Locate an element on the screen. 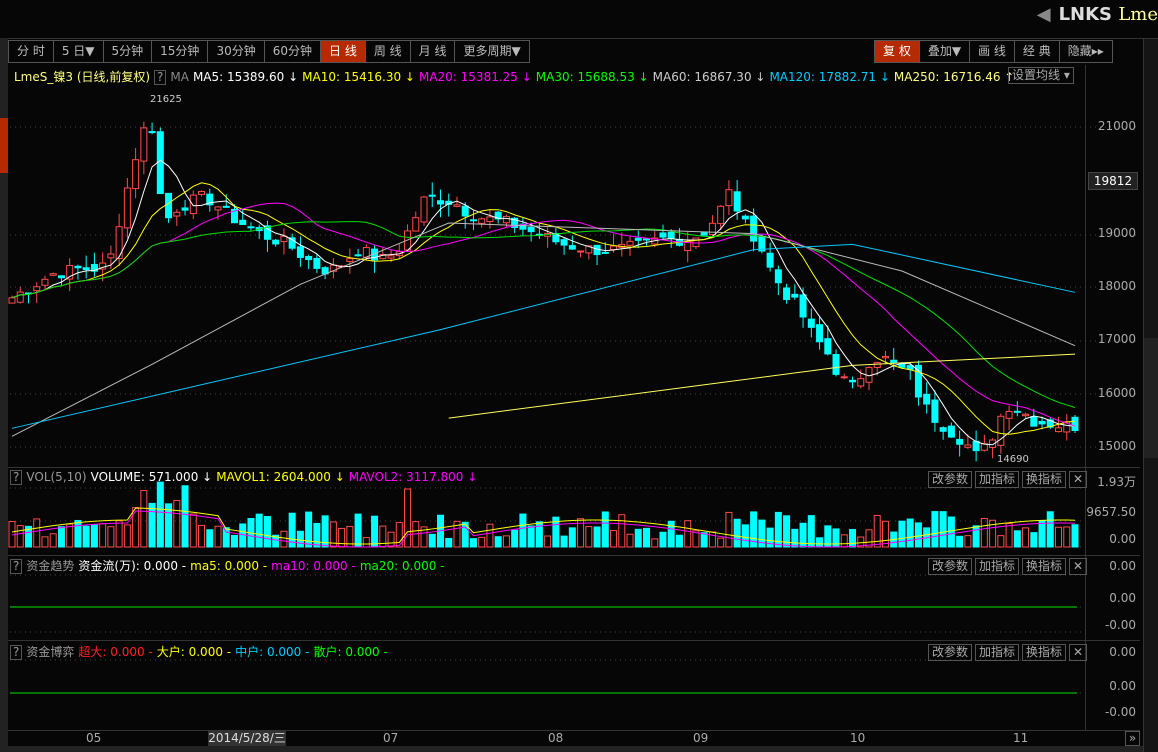 Image resolution: width=1158 pixels, height=752 pixels. bottom-tabs is located at coordinates (575, 749).